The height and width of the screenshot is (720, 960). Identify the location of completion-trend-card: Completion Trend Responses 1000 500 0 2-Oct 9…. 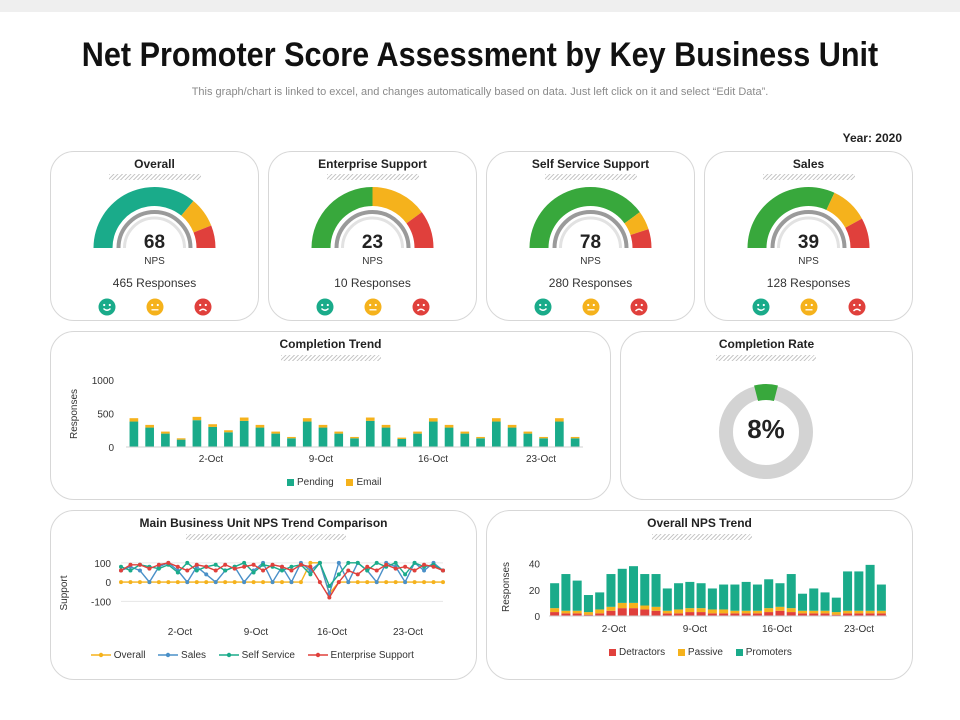
(330, 415).